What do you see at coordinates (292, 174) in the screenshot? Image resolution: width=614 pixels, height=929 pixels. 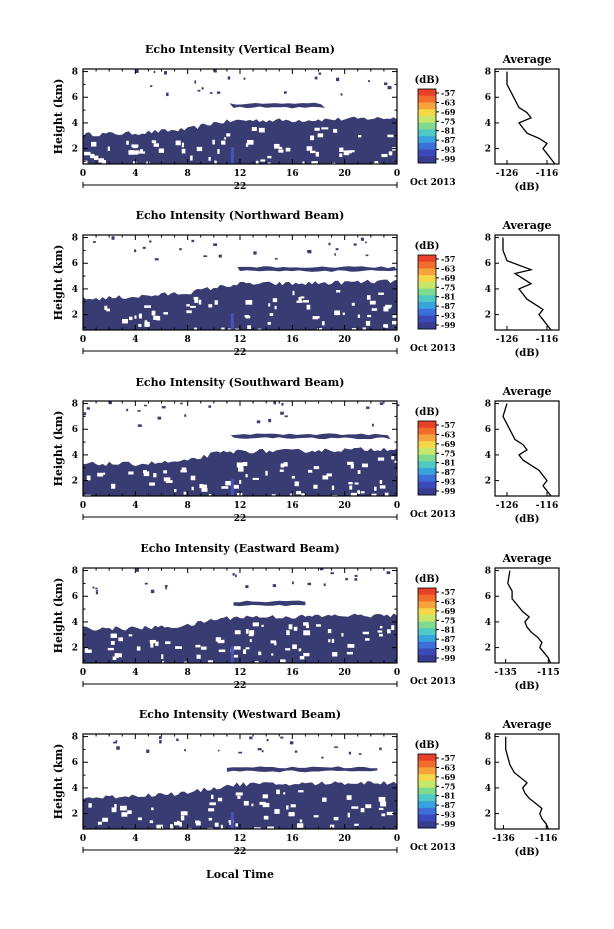 I see `x-tick-label: 16` at bounding box center [292, 174].